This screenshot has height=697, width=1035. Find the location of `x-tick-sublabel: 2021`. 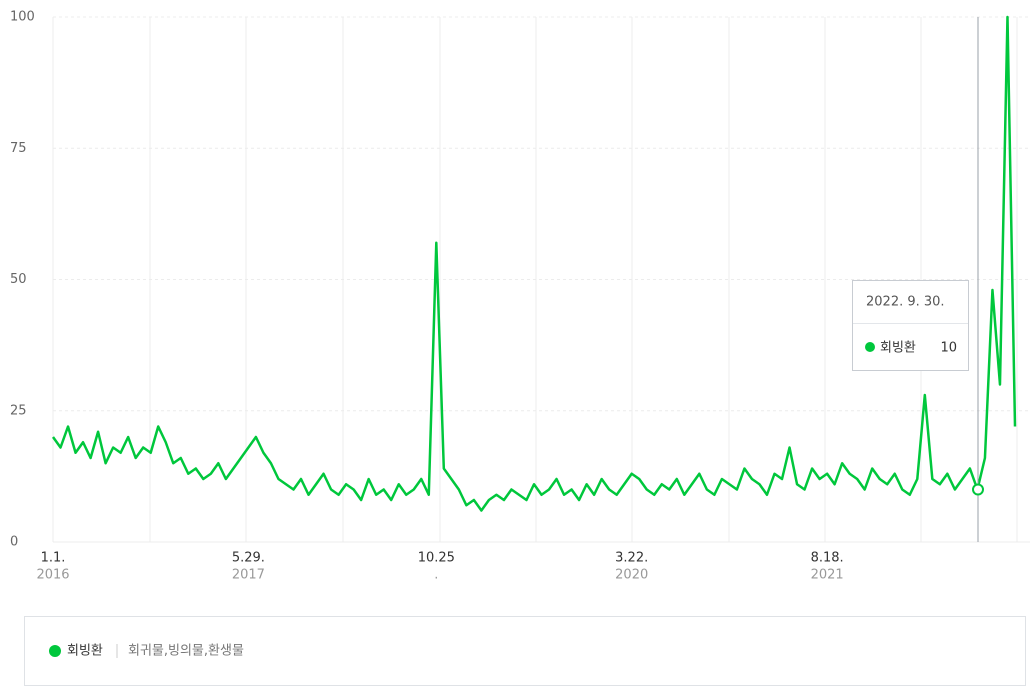

x-tick-sublabel: 2021 is located at coordinates (827, 575).